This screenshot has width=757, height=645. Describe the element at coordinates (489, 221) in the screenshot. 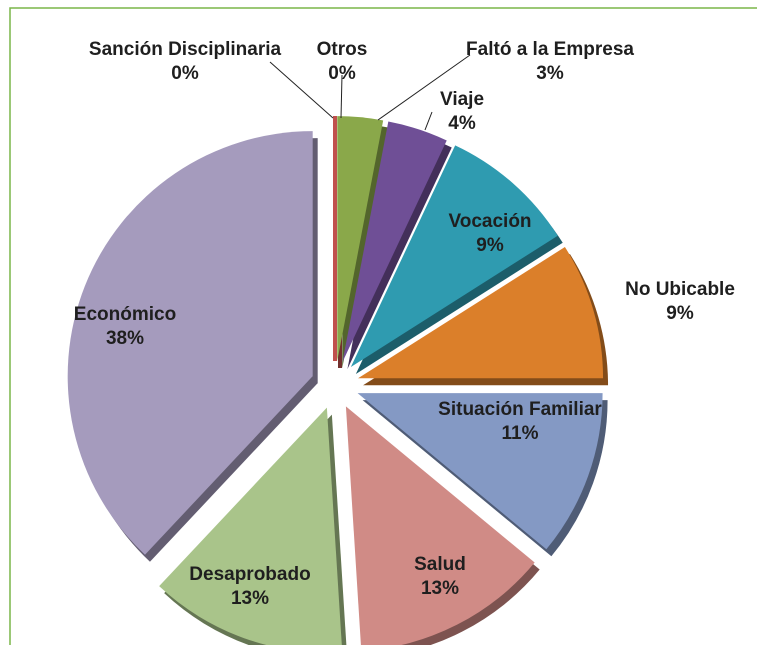

I see `category-label: Vocación` at that location.